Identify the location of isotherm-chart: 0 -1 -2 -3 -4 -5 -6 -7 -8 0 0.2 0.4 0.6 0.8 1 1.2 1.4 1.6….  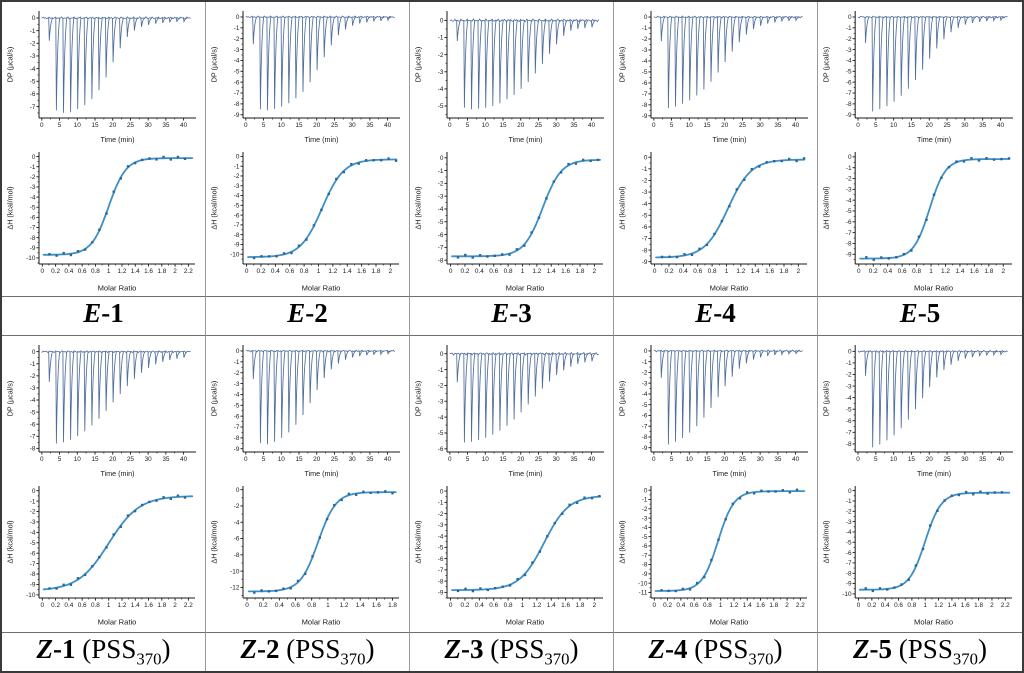
(512, 220).